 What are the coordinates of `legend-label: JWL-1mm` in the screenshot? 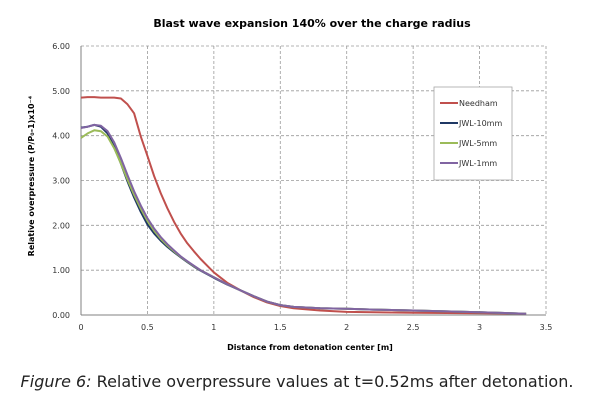 It's located at (477, 163).